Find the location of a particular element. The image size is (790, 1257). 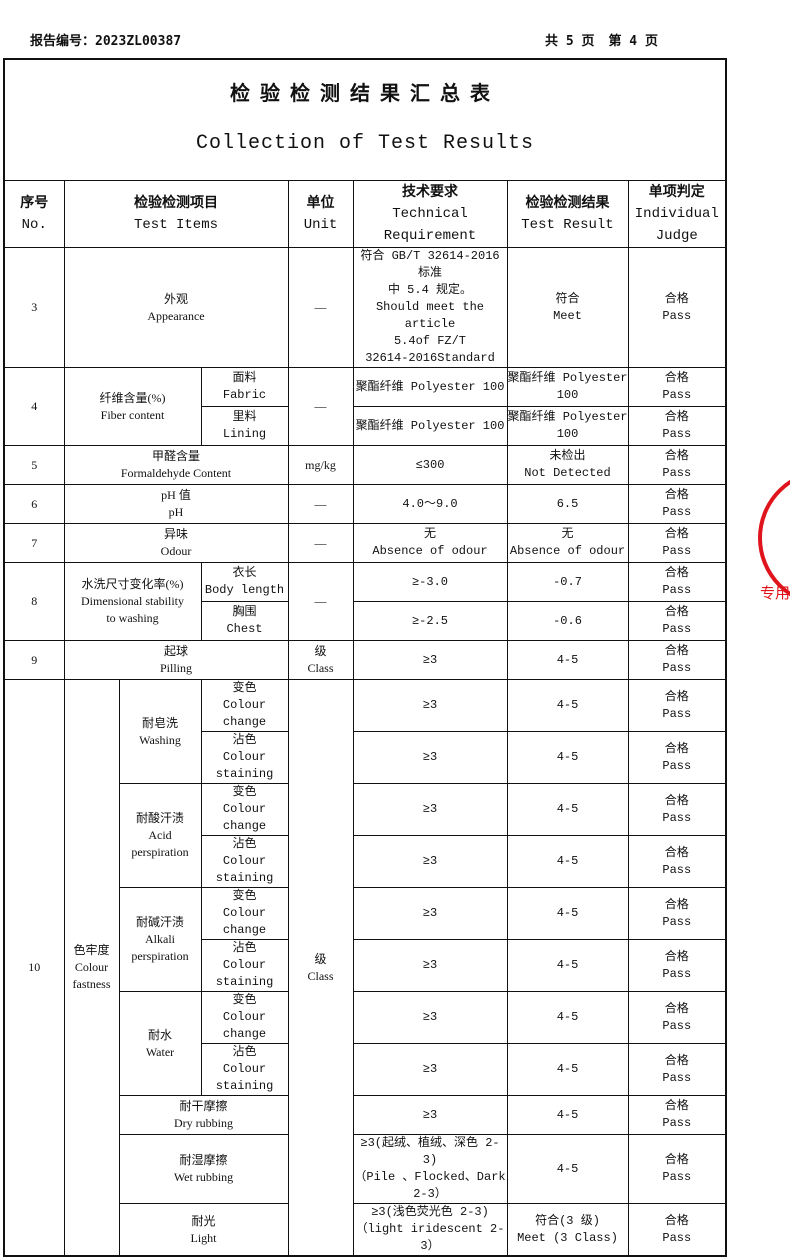

subgroup-cell: 耐碱汗渍 Alkali perspiration is located at coordinates (160, 939).